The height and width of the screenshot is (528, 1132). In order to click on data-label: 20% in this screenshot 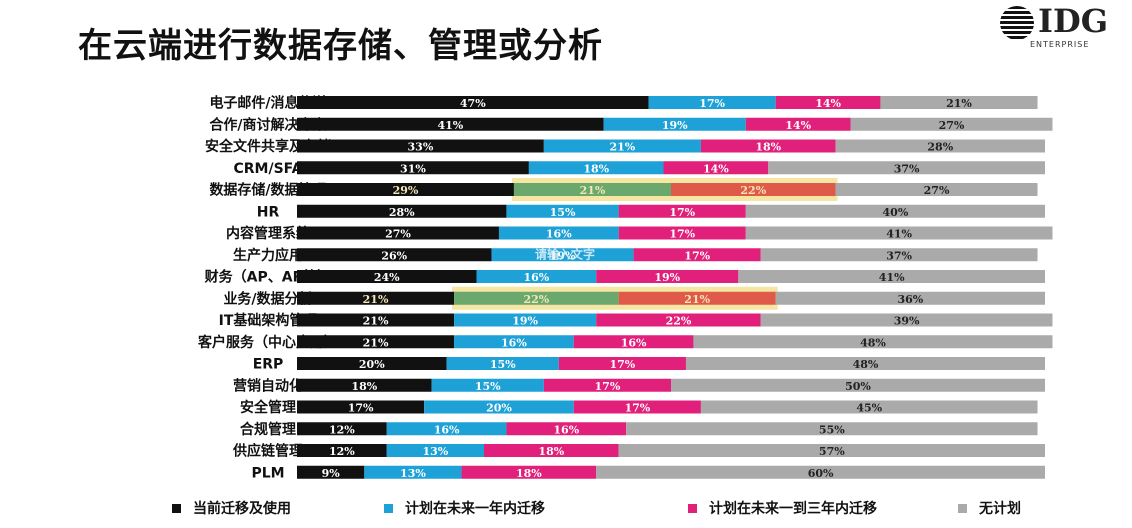, I will do `click(372, 364)`.